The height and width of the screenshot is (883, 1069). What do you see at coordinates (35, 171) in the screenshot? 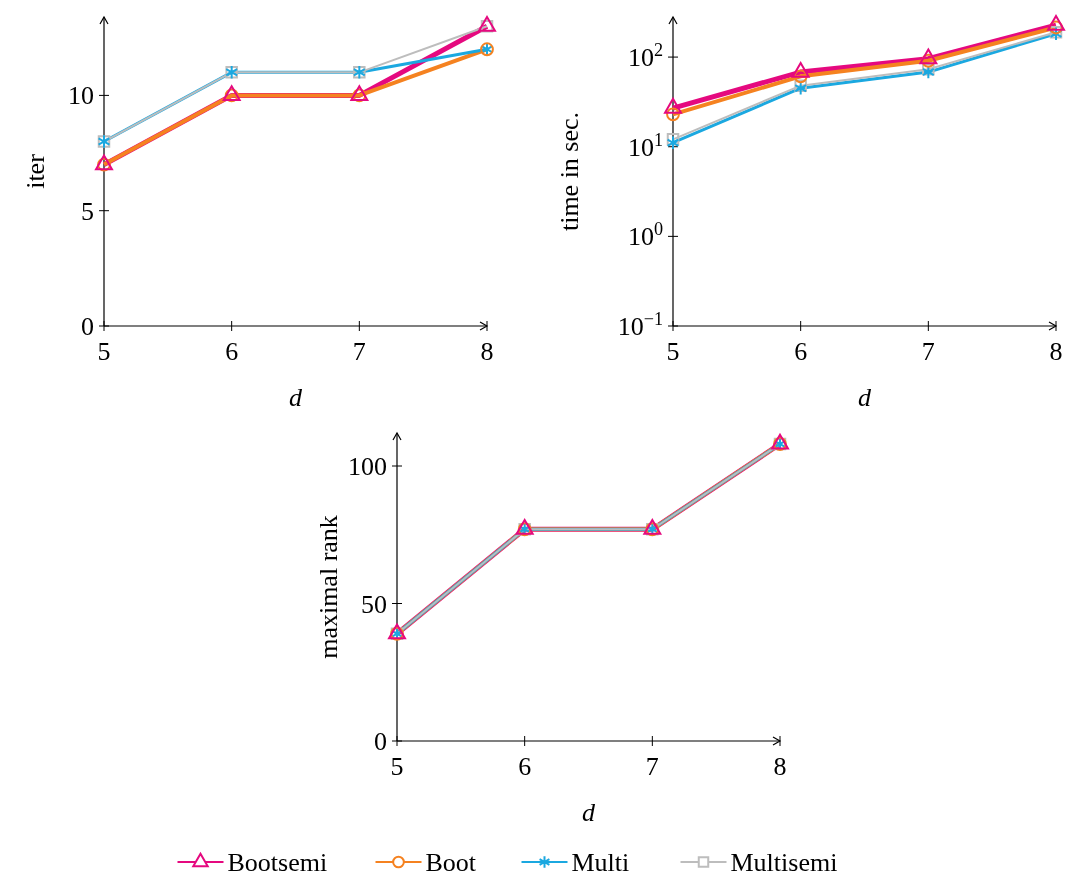
I see `y-axis-title: iter` at bounding box center [35, 171].